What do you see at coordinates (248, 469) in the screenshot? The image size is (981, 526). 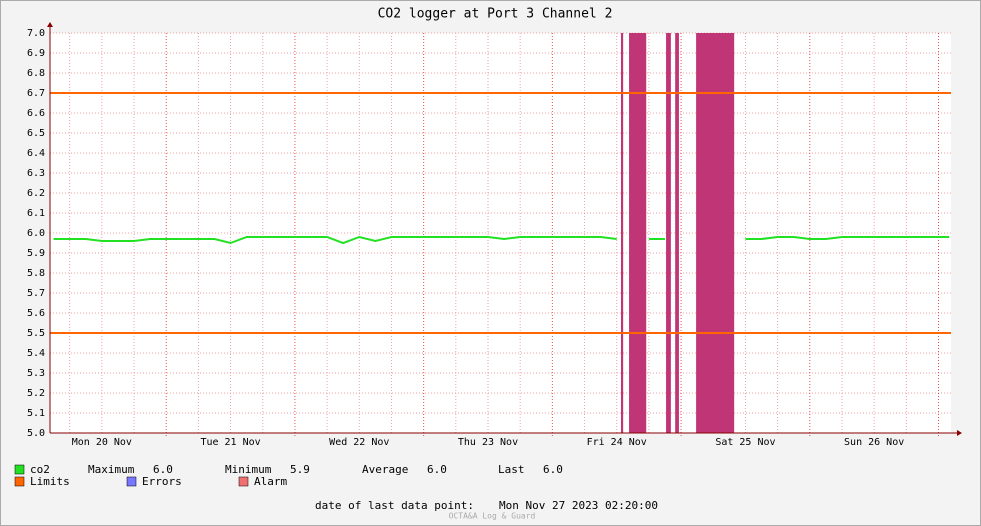 I see `stat-label: Minimum` at bounding box center [248, 469].